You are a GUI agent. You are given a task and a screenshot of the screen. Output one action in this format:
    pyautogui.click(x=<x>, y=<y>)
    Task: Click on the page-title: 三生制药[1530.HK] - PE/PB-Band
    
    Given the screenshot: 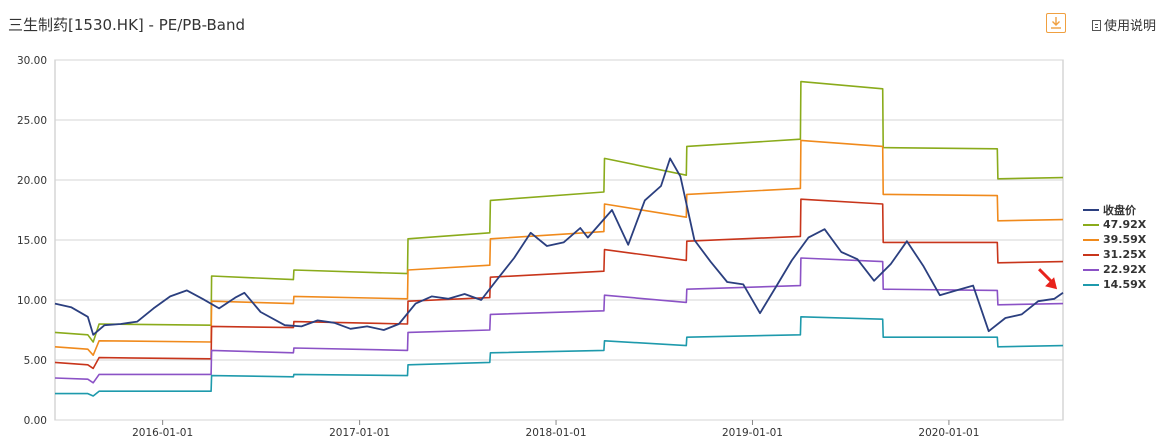 What is the action you would take?
    pyautogui.click(x=127, y=25)
    